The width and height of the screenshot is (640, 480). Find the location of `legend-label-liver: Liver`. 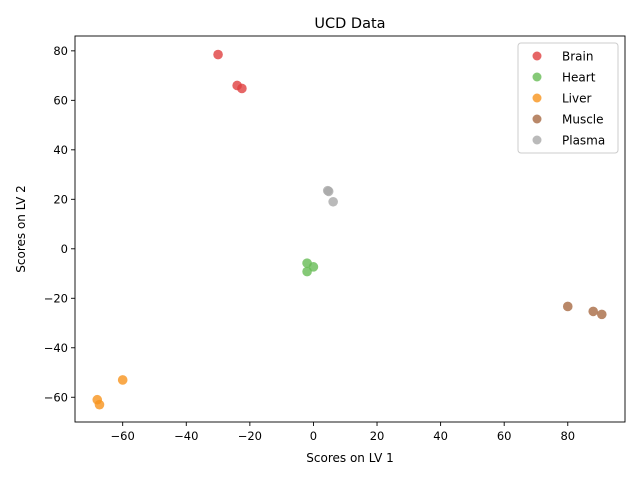

legend-label-liver: Liver is located at coordinates (577, 99).